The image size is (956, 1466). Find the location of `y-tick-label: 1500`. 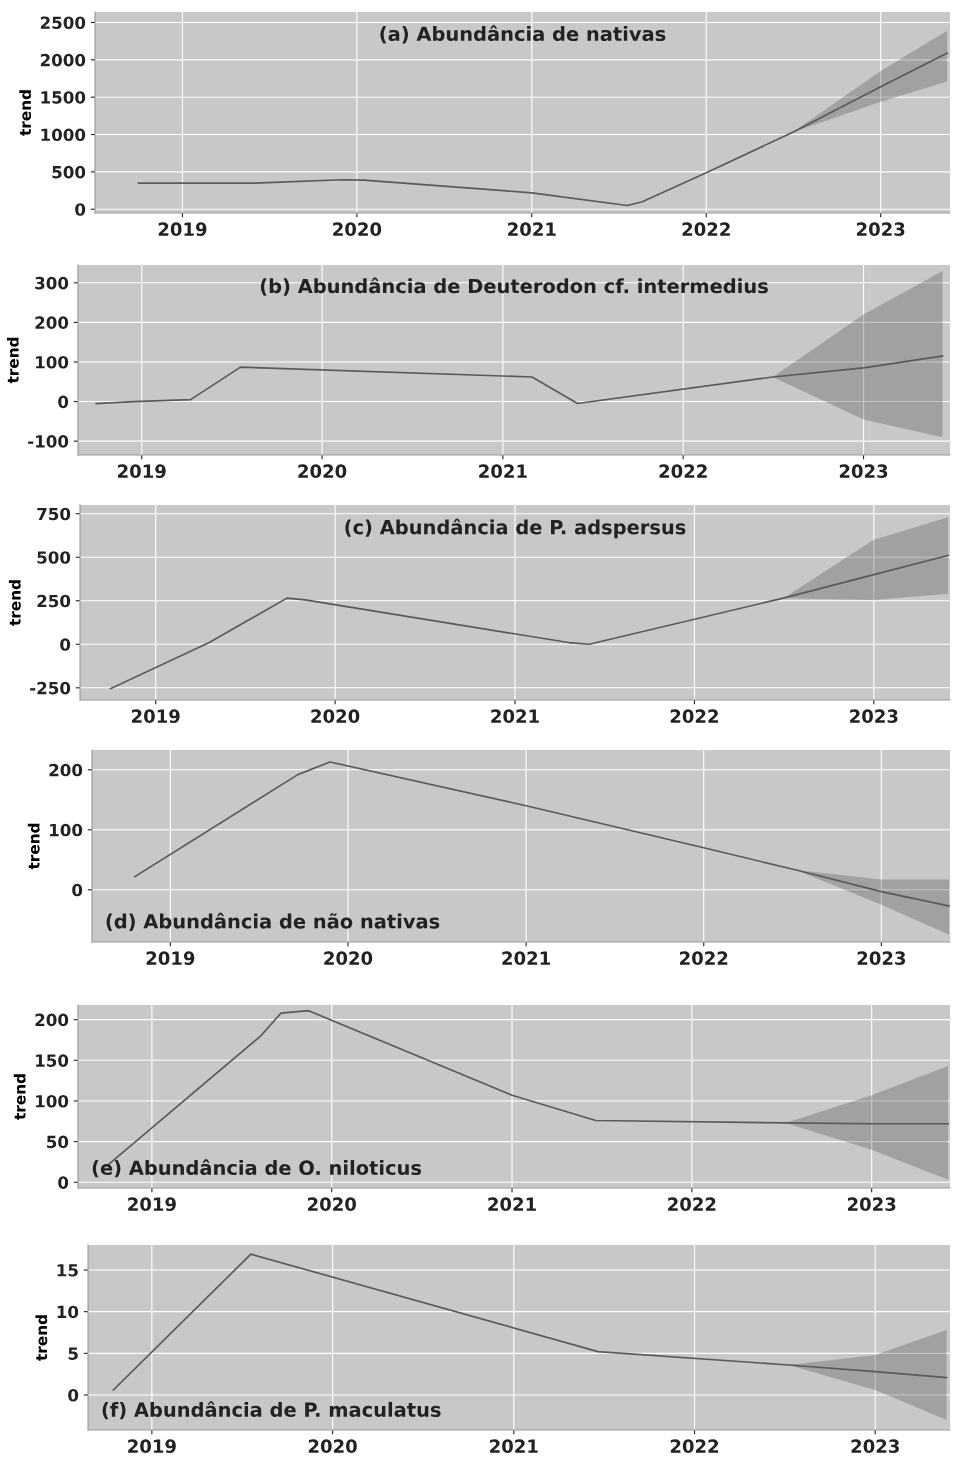

y-tick-label: 1500 is located at coordinates (63, 97).